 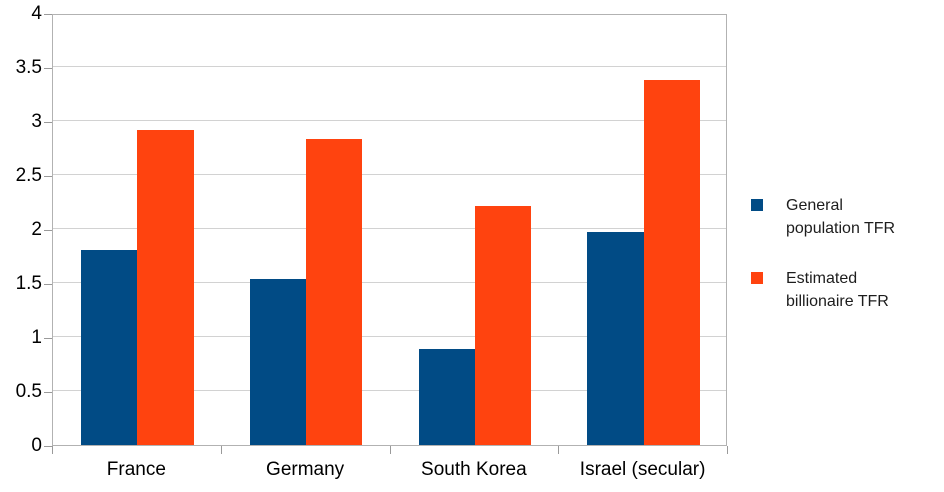 What do you see at coordinates (446, 396) in the screenshot?
I see `bar-general-population-tfr-south-korea` at bounding box center [446, 396].